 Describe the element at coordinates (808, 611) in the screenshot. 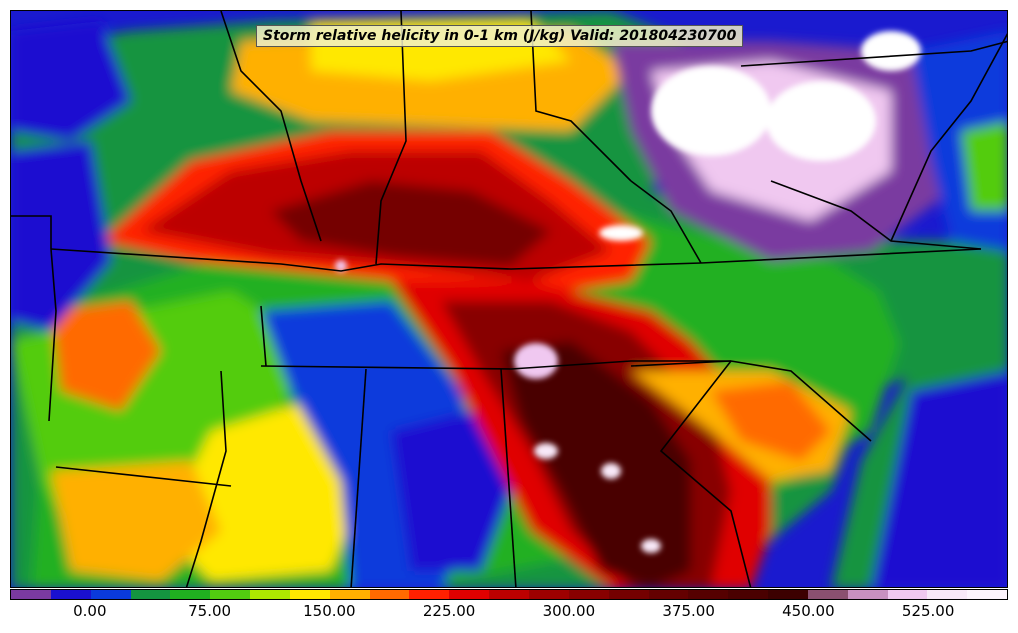

I see `colorbar-tick-label: 450.00` at that location.